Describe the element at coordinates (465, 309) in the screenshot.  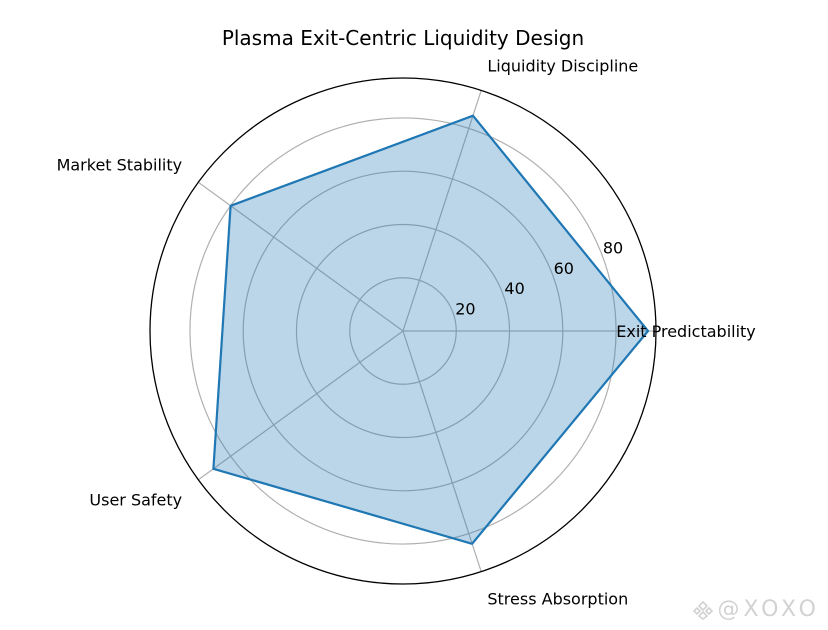
I see `r-tick-label: 20` at that location.